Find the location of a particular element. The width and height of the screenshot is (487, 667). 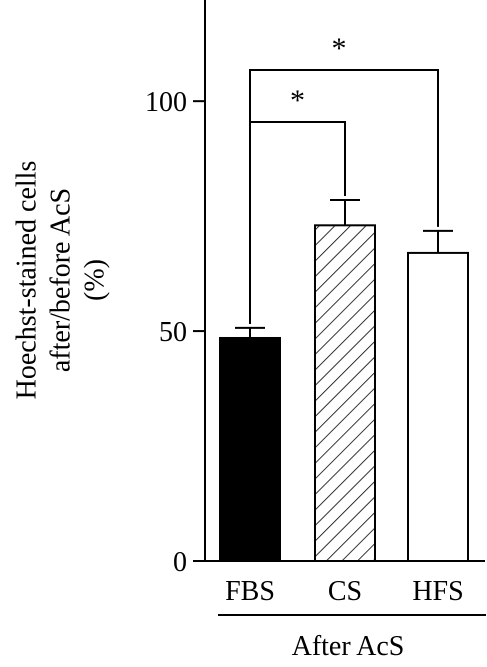

y-tick-label: 0 is located at coordinates (180, 562).